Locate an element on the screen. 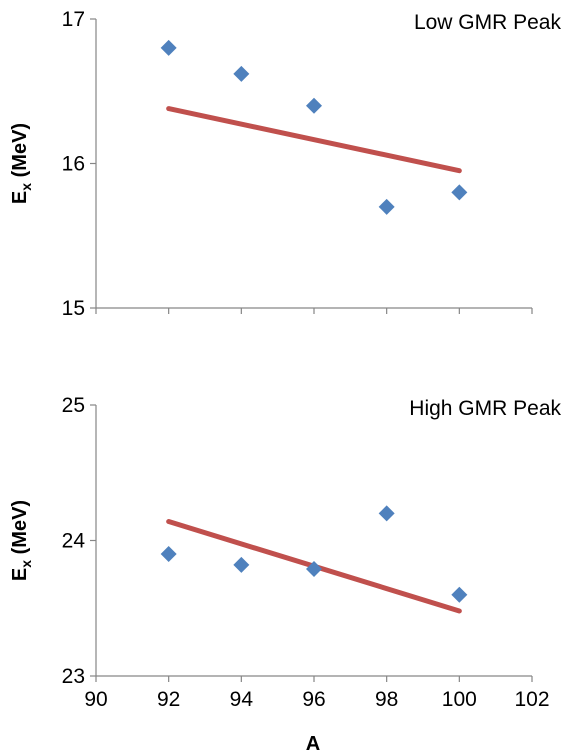 This screenshot has width=567, height=755. high-x-axis-label: A is located at coordinates (313, 744).